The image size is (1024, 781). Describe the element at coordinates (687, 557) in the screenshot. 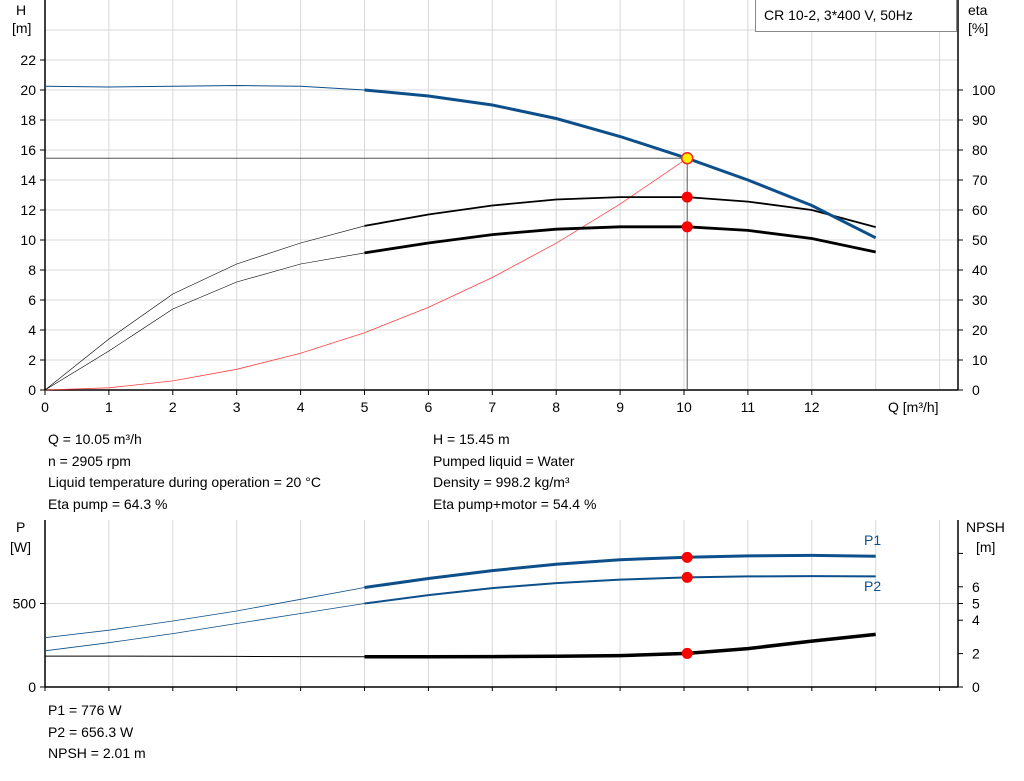

I see `p1-point` at that location.